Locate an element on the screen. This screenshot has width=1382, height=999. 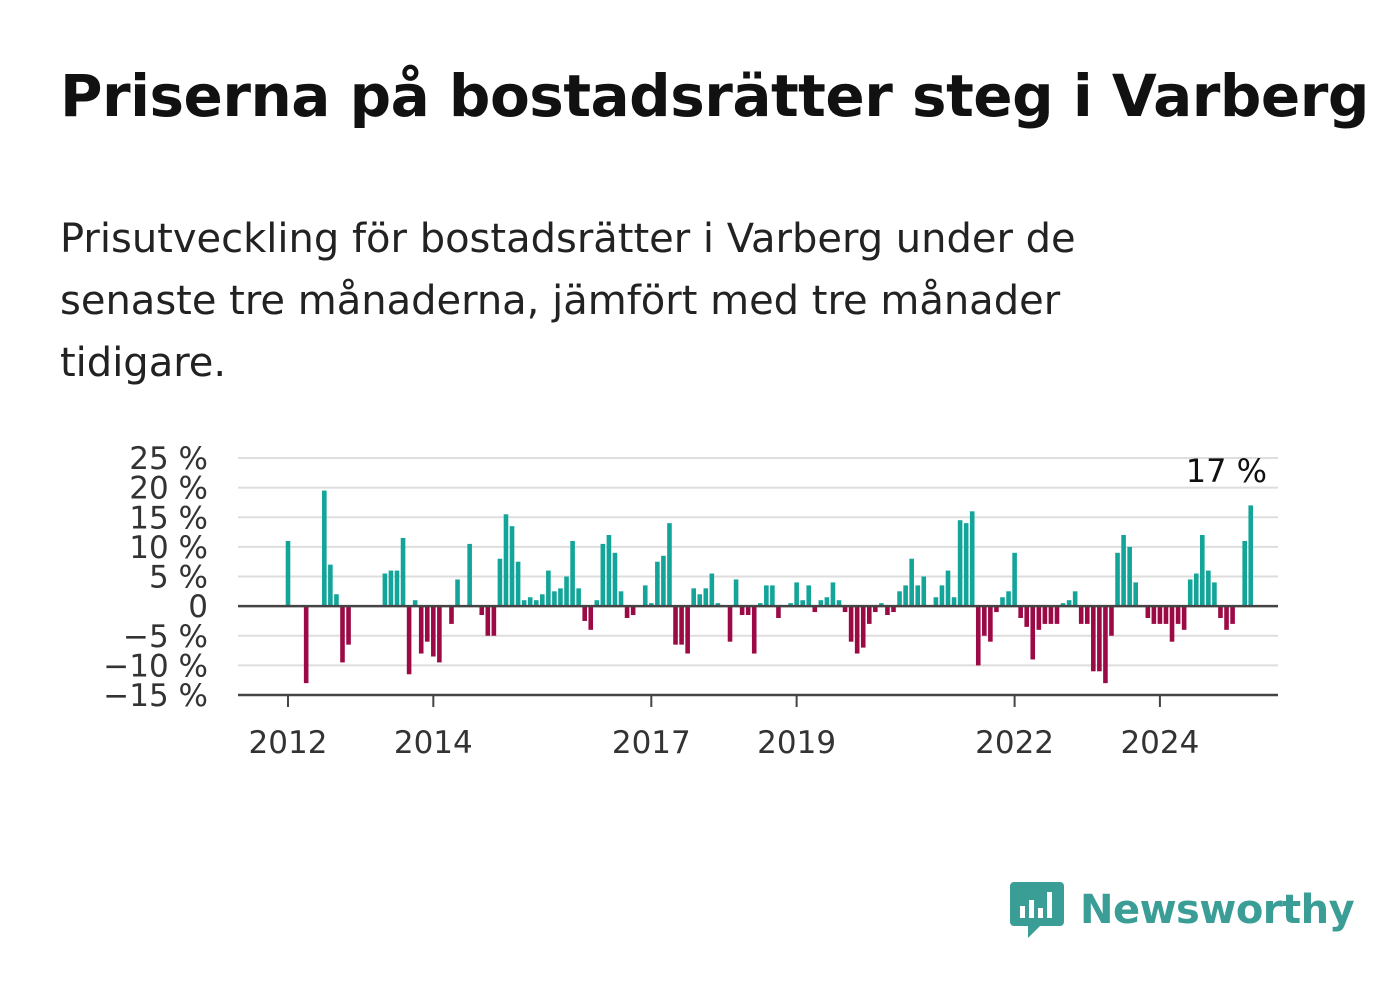
y-axis: 25 %20 %15 %10 %5 %0−5 %−10 %−15 % is located at coordinates (155, 577).